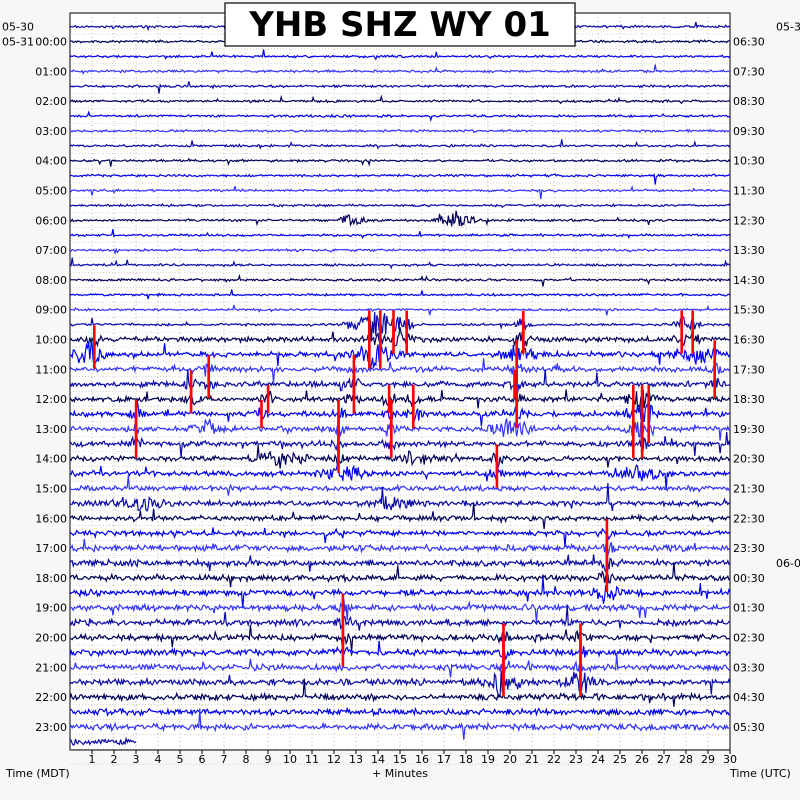 This screenshot has width=800, height=800. I want to click on left-date-label: 05-31, so click(18, 42).